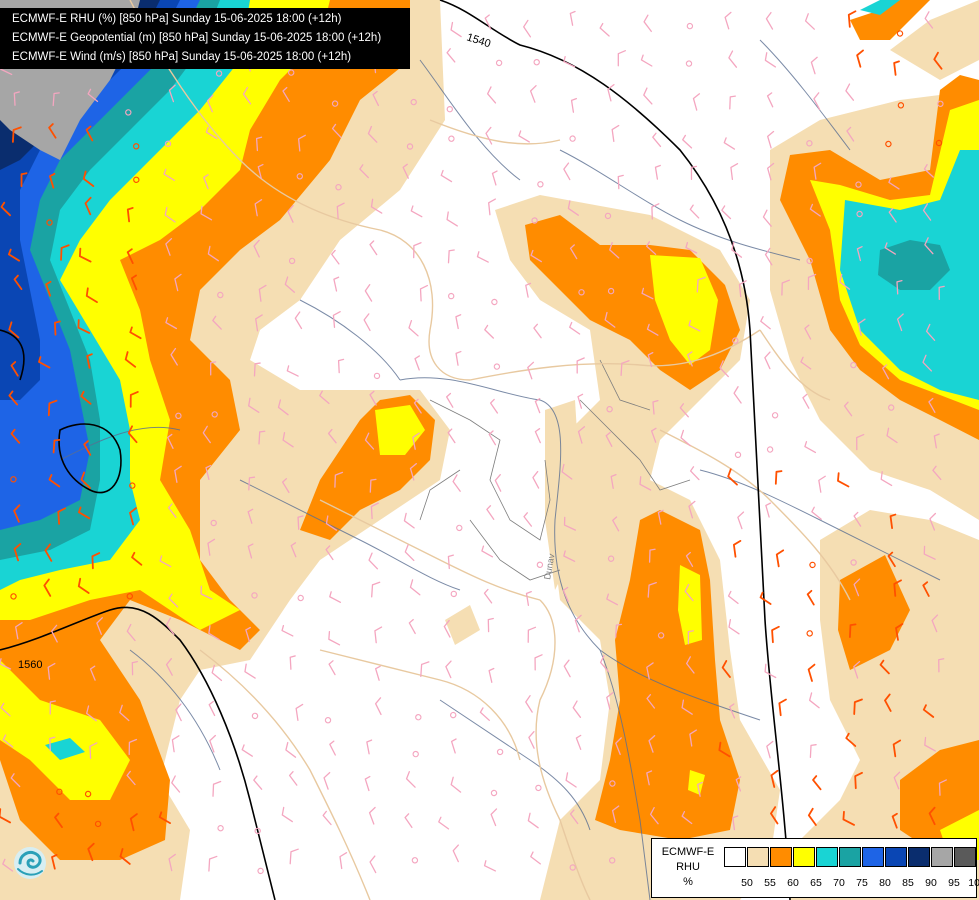 This screenshot has width=979, height=900. What do you see at coordinates (815, 868) in the screenshot?
I see `rh-legend: ECMWF-E RHU % 50 55 60 65 70 75 80 85 90 95 100` at bounding box center [815, 868].